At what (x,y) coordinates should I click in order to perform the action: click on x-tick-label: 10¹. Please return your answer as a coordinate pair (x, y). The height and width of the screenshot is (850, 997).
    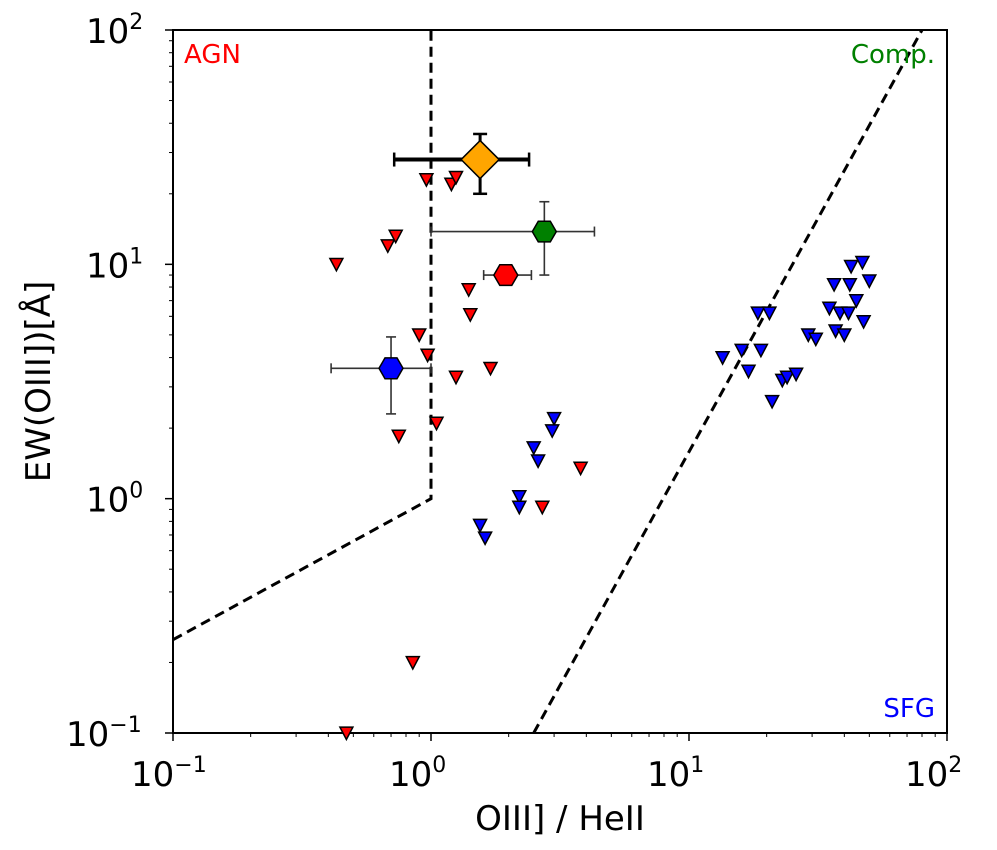
    Looking at the image, I should click on (675, 774).